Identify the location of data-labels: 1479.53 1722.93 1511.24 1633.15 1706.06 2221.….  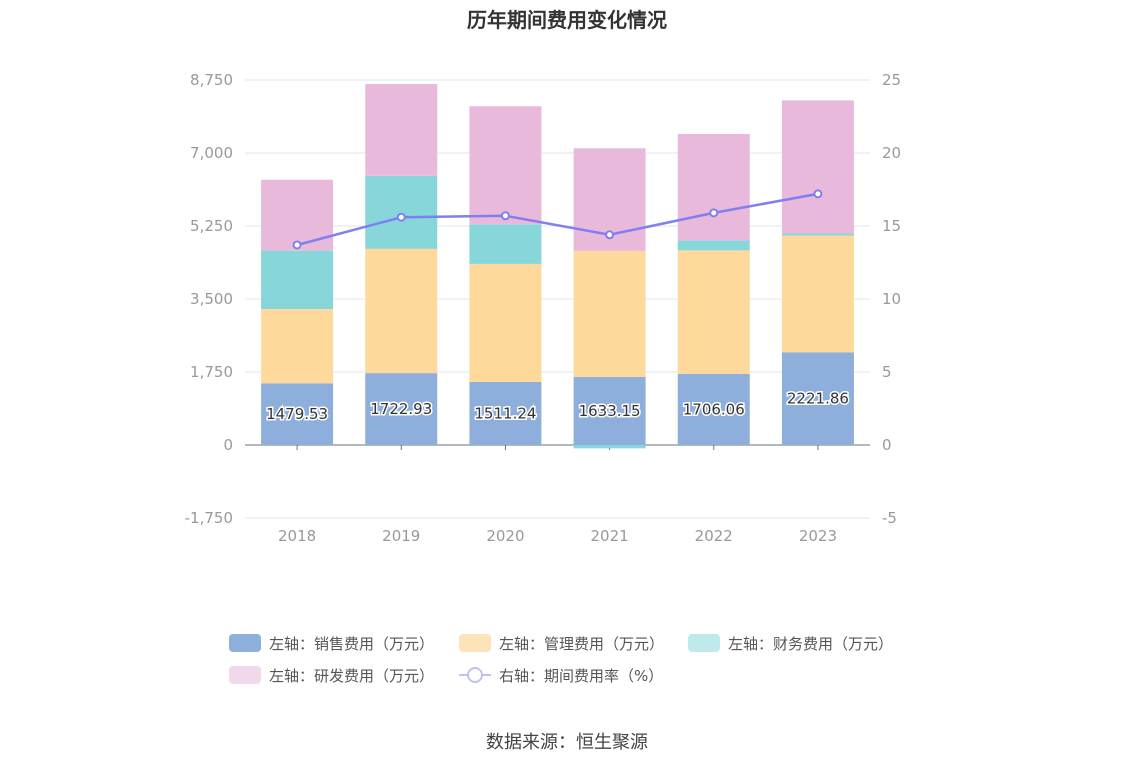
(558, 406).